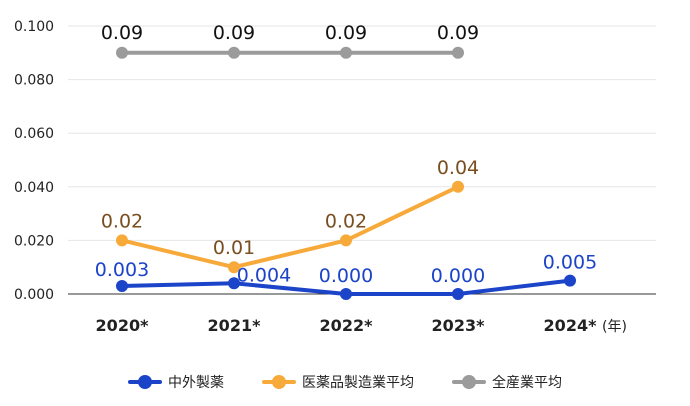 The width and height of the screenshot is (690, 406). I want to click on y-tick-label: 0.000, so click(34, 295).